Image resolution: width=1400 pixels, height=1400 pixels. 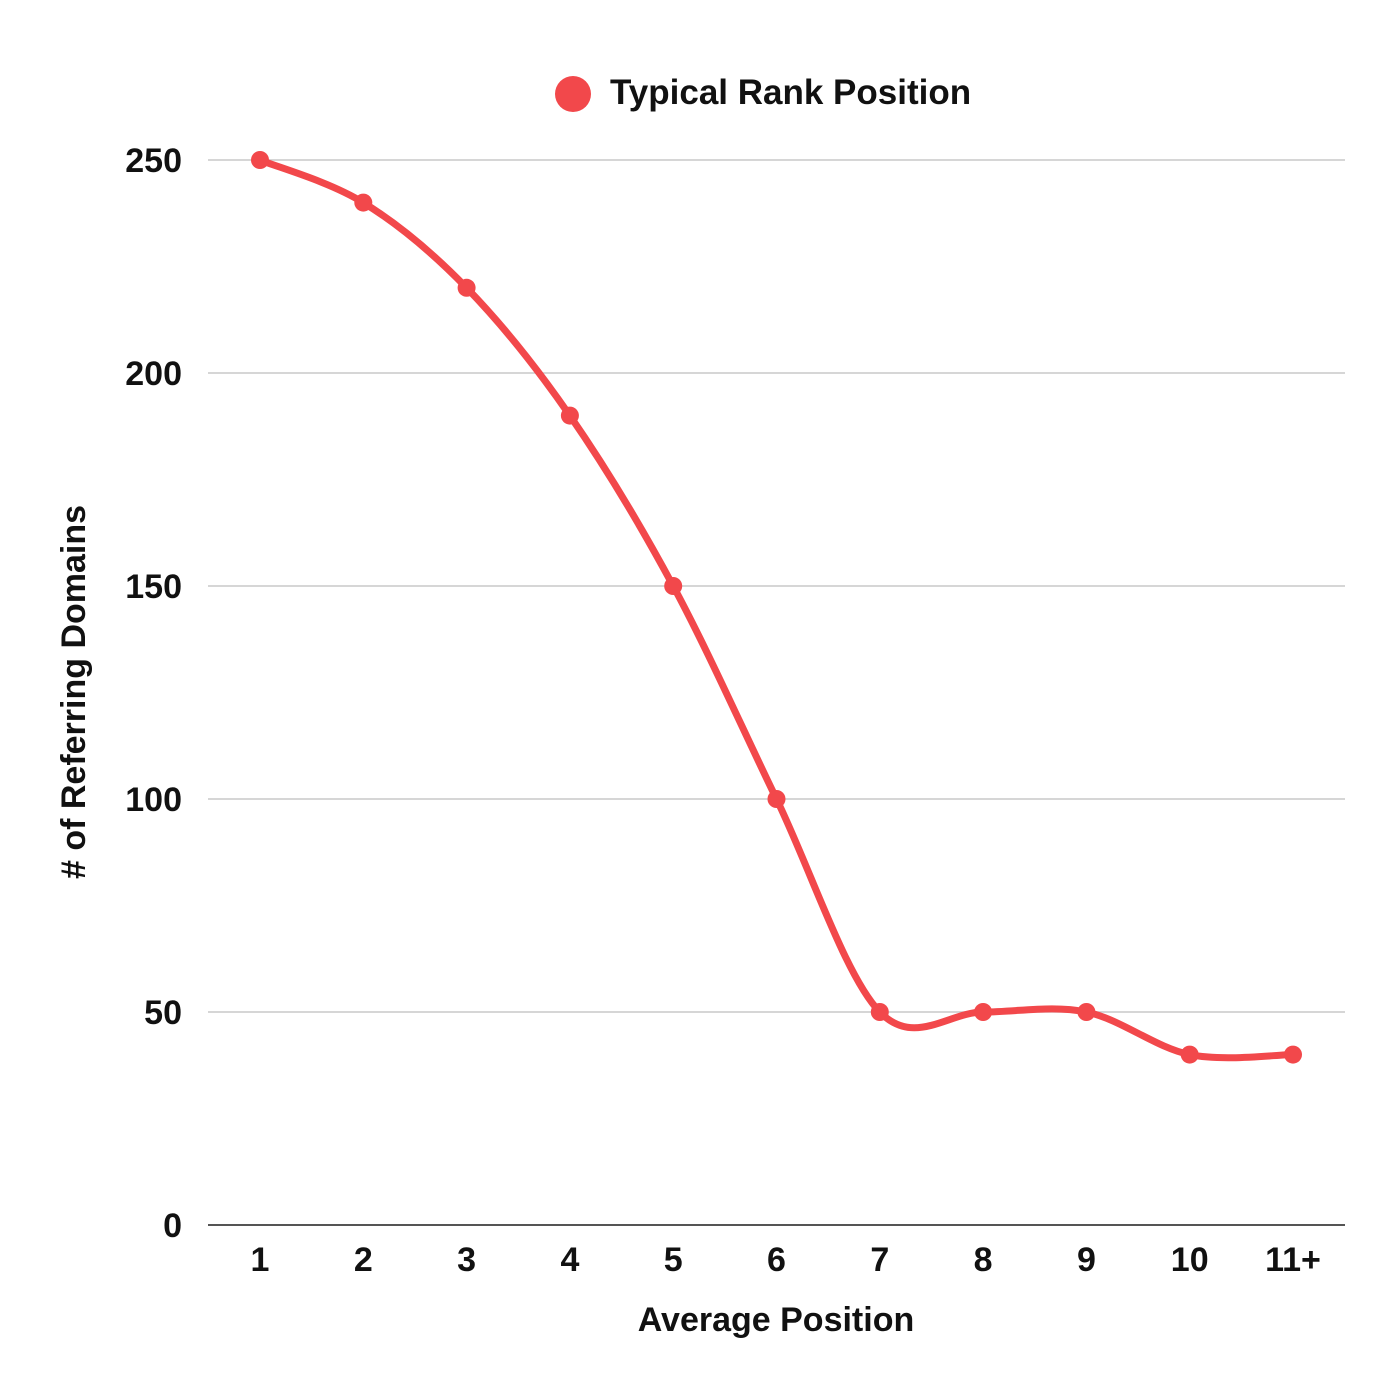 What do you see at coordinates (172, 1226) in the screenshot?
I see `y-tick-label: 0` at bounding box center [172, 1226].